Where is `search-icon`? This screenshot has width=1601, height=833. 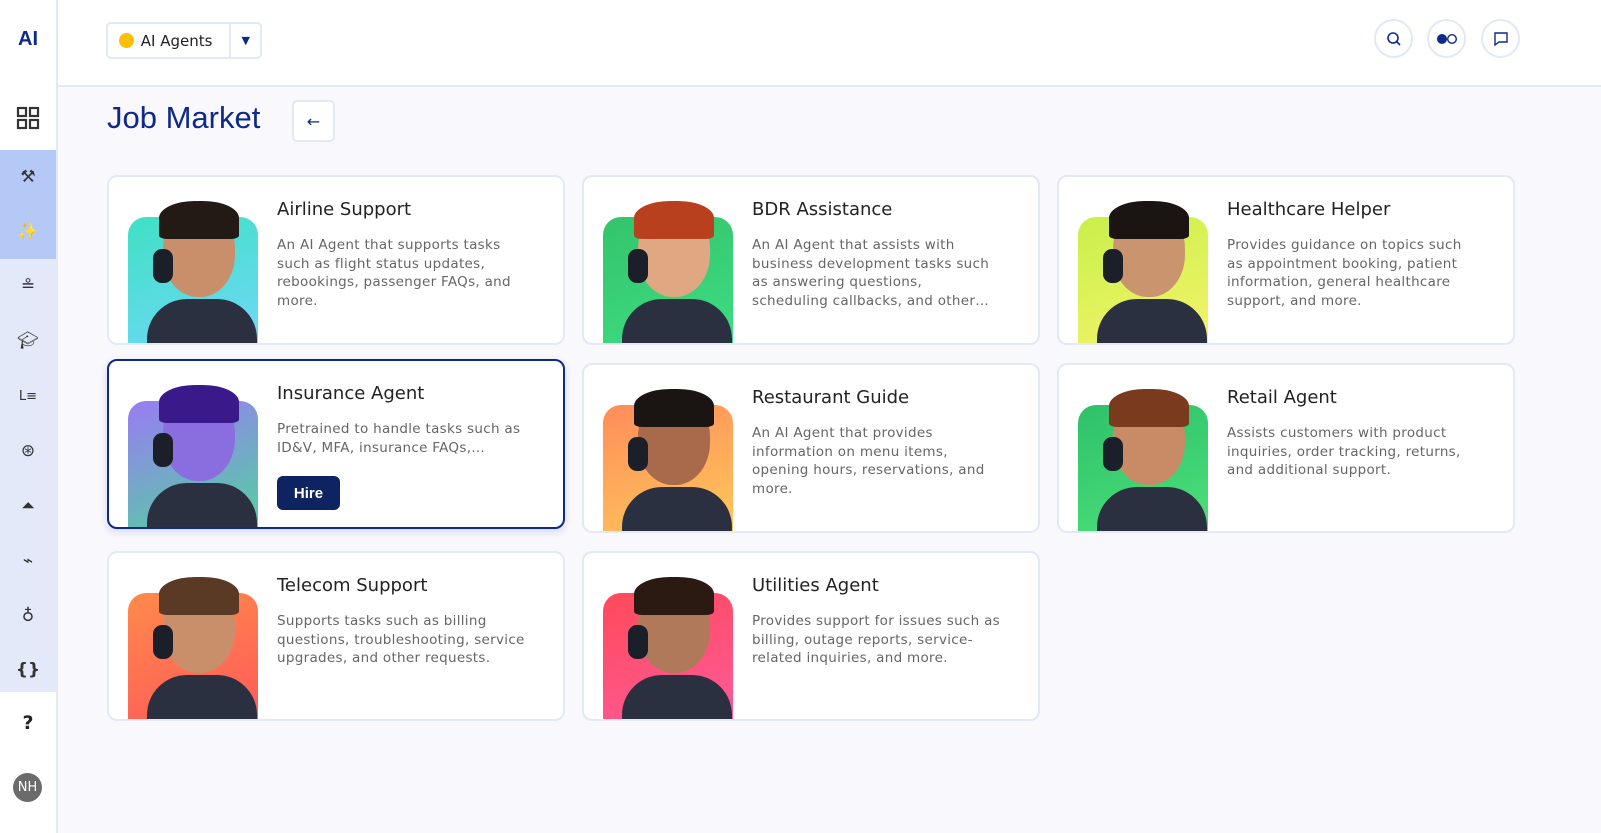
search-icon is located at coordinates (1393, 38).